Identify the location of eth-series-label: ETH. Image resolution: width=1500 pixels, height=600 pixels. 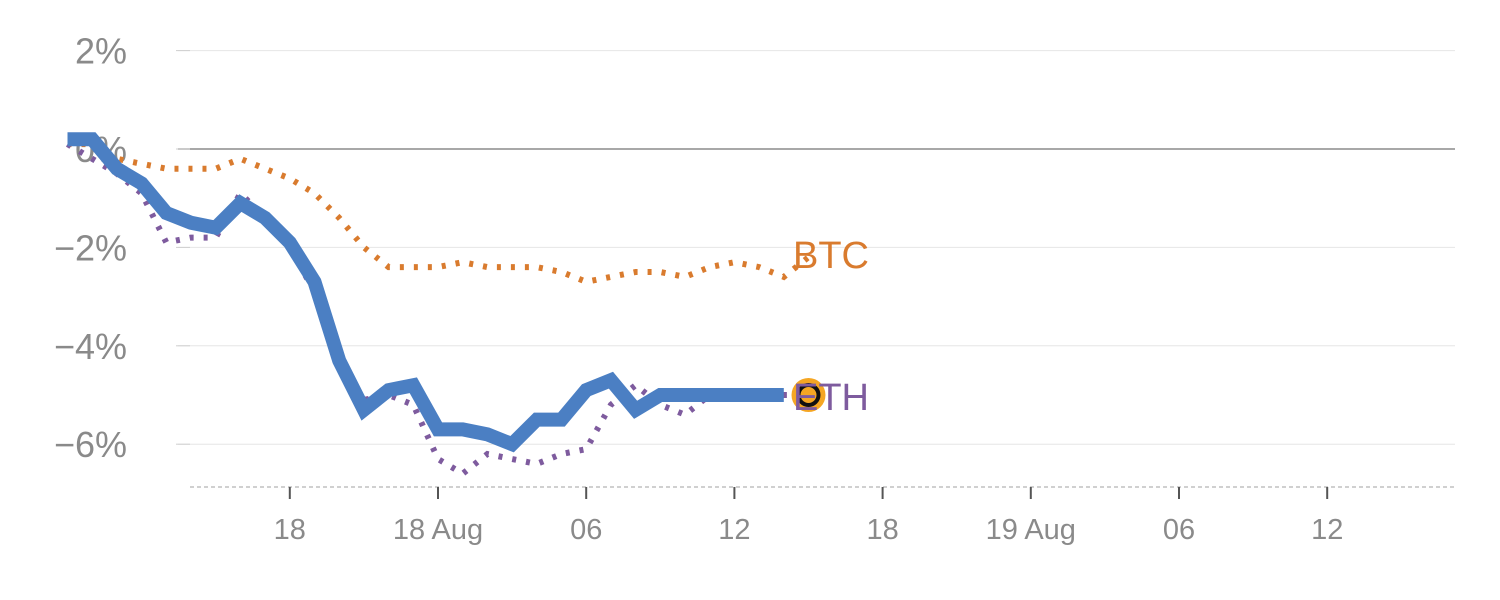
(831, 398).